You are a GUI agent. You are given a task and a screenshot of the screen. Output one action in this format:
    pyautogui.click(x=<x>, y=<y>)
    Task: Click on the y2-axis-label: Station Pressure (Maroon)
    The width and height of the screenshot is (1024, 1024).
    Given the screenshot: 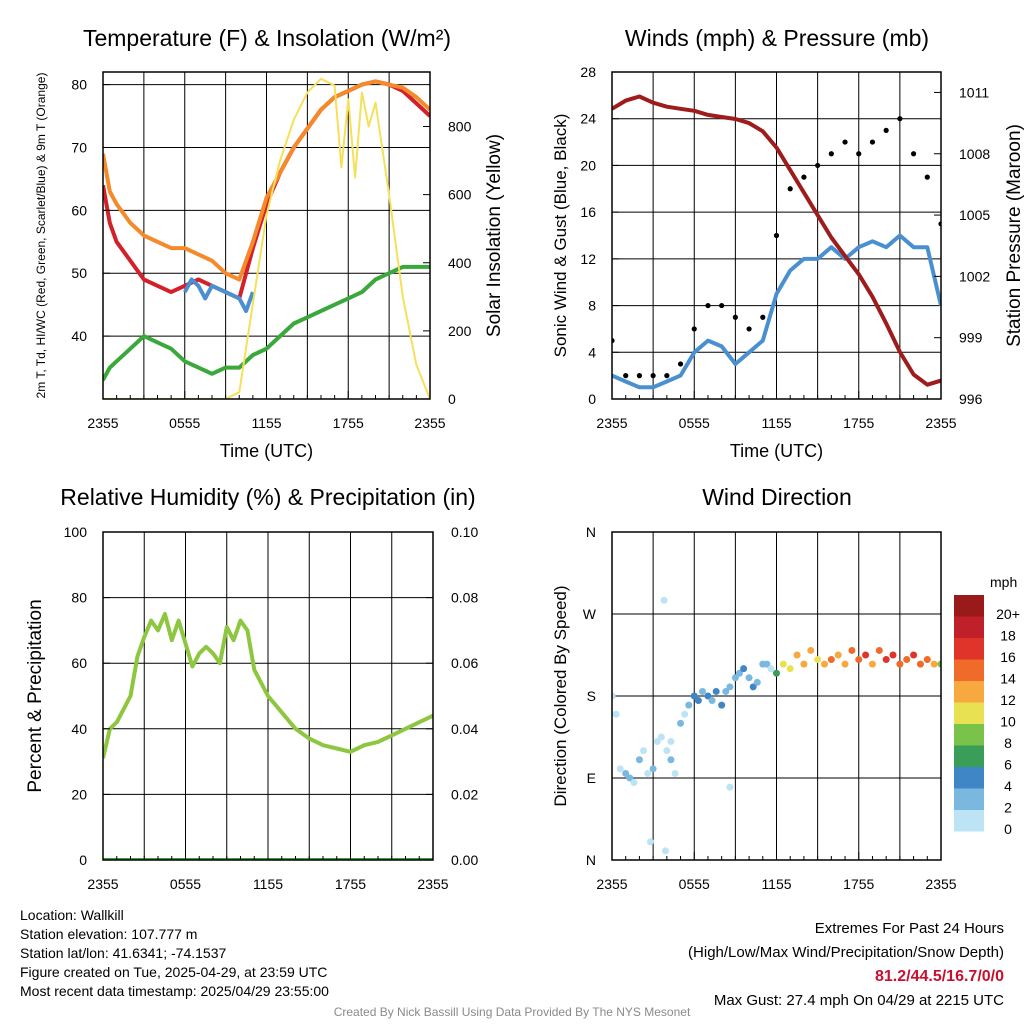 What is the action you would take?
    pyautogui.click(x=1014, y=235)
    